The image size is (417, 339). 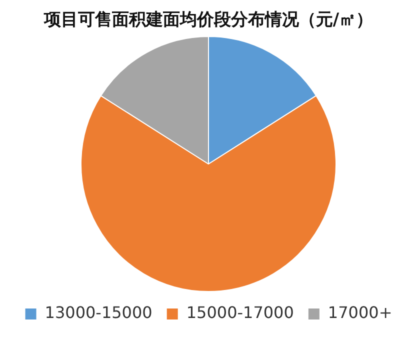 What do you see at coordinates (240, 312) in the screenshot?
I see `legend-label: 15000-17000` at bounding box center [240, 312].